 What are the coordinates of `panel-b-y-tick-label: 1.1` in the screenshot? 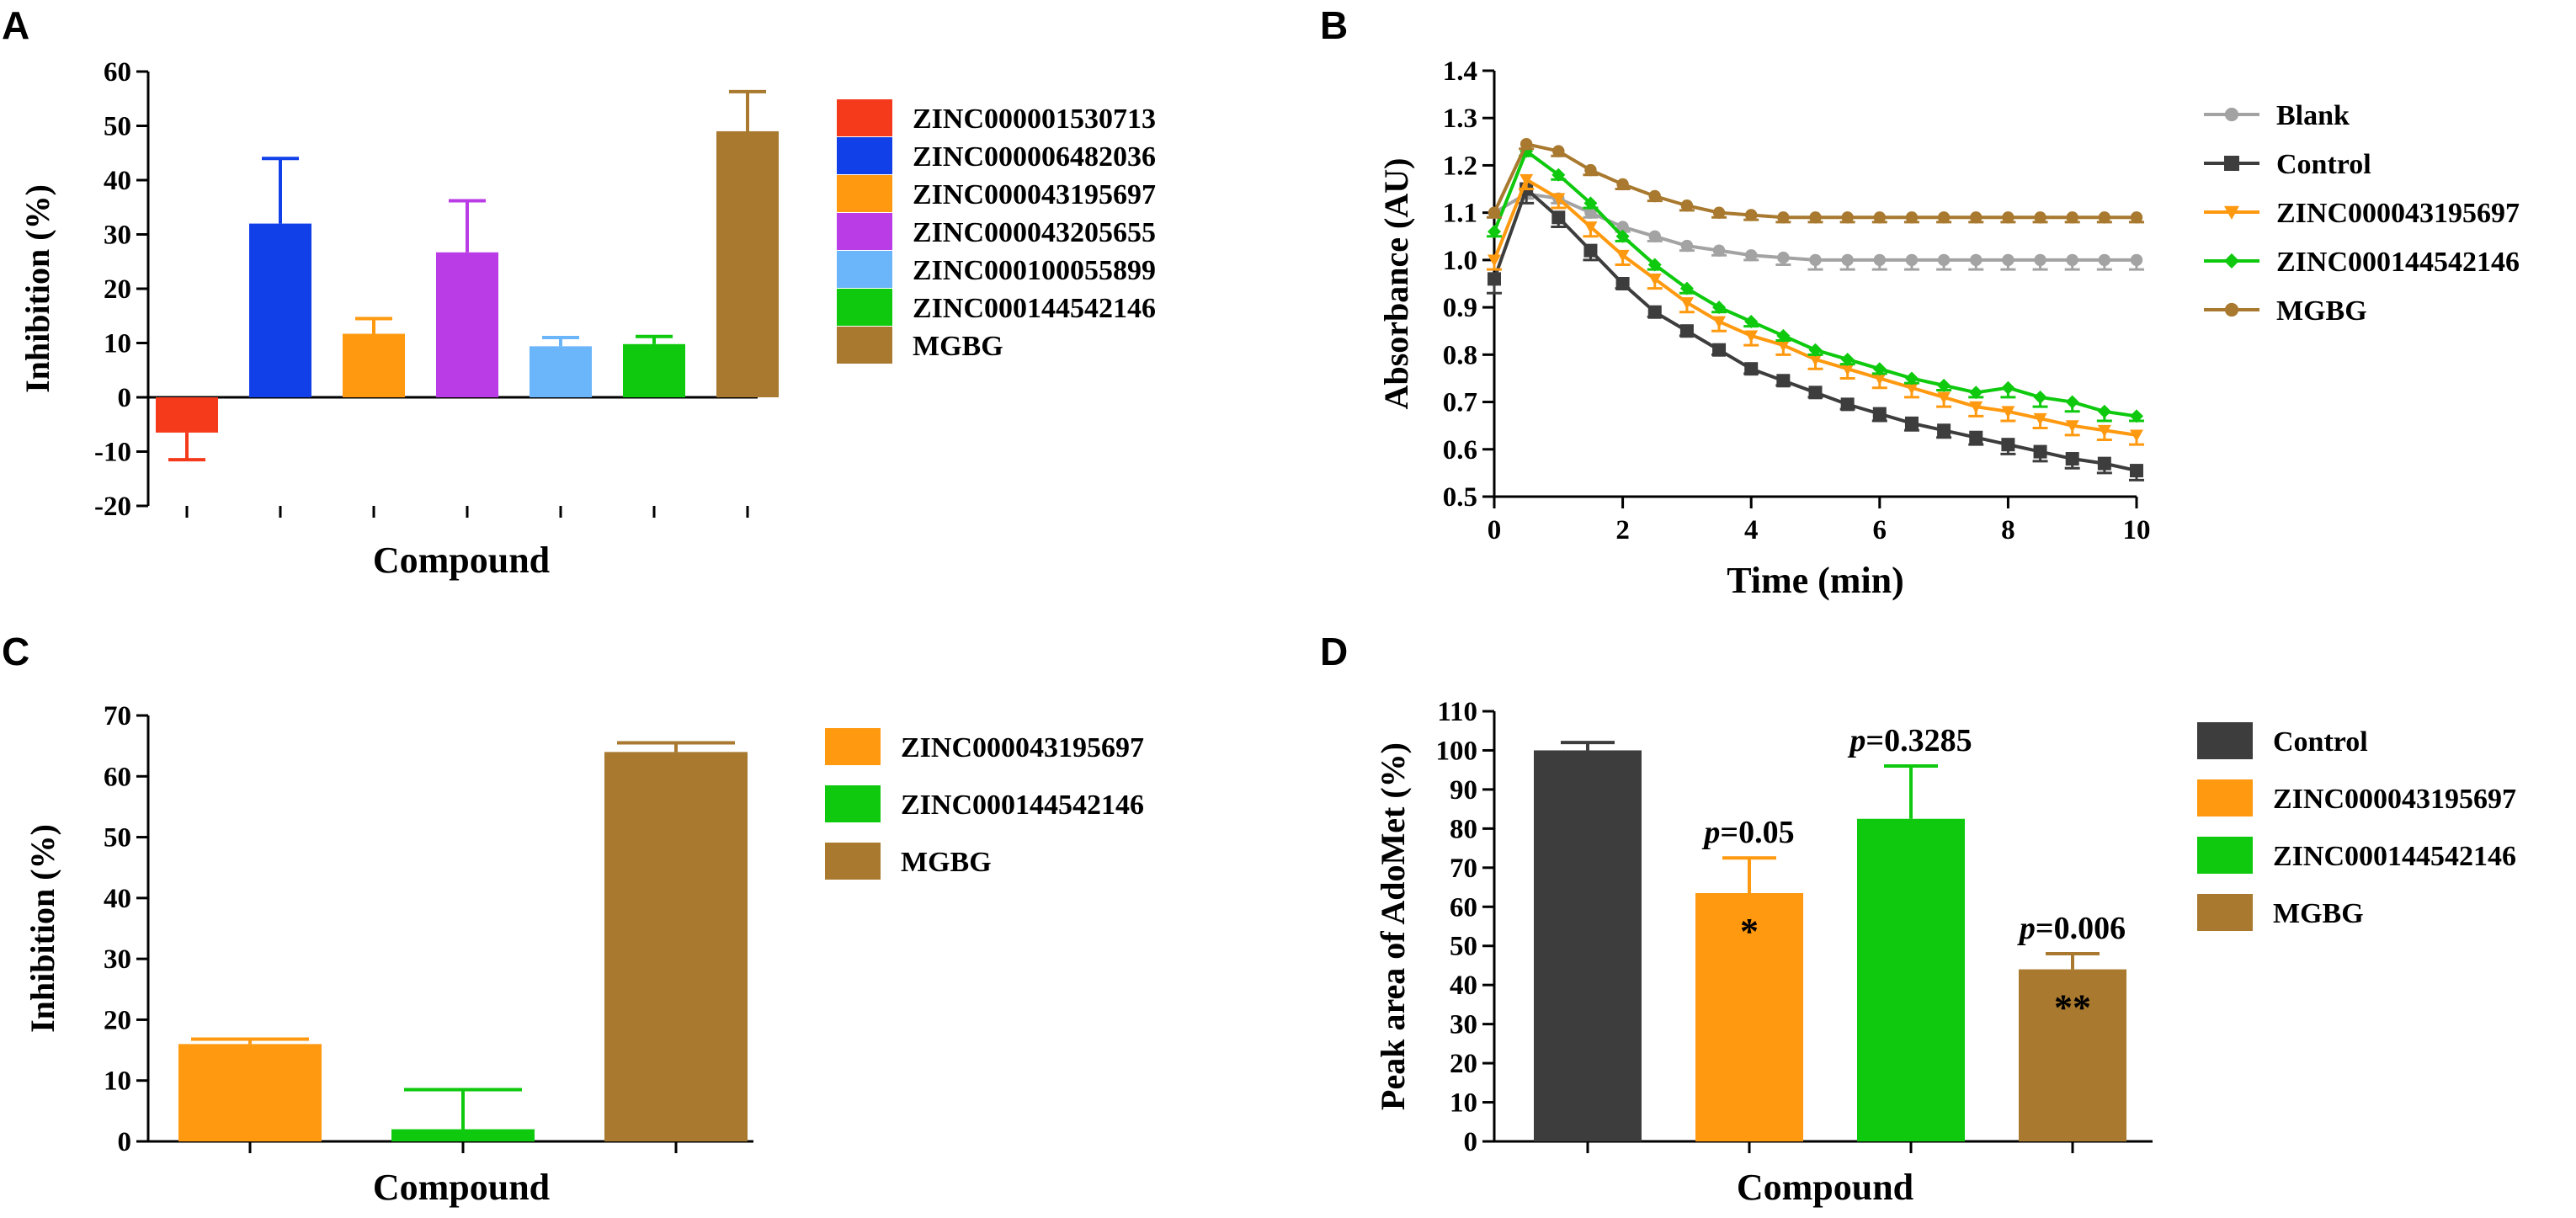 It's located at (1460, 214).